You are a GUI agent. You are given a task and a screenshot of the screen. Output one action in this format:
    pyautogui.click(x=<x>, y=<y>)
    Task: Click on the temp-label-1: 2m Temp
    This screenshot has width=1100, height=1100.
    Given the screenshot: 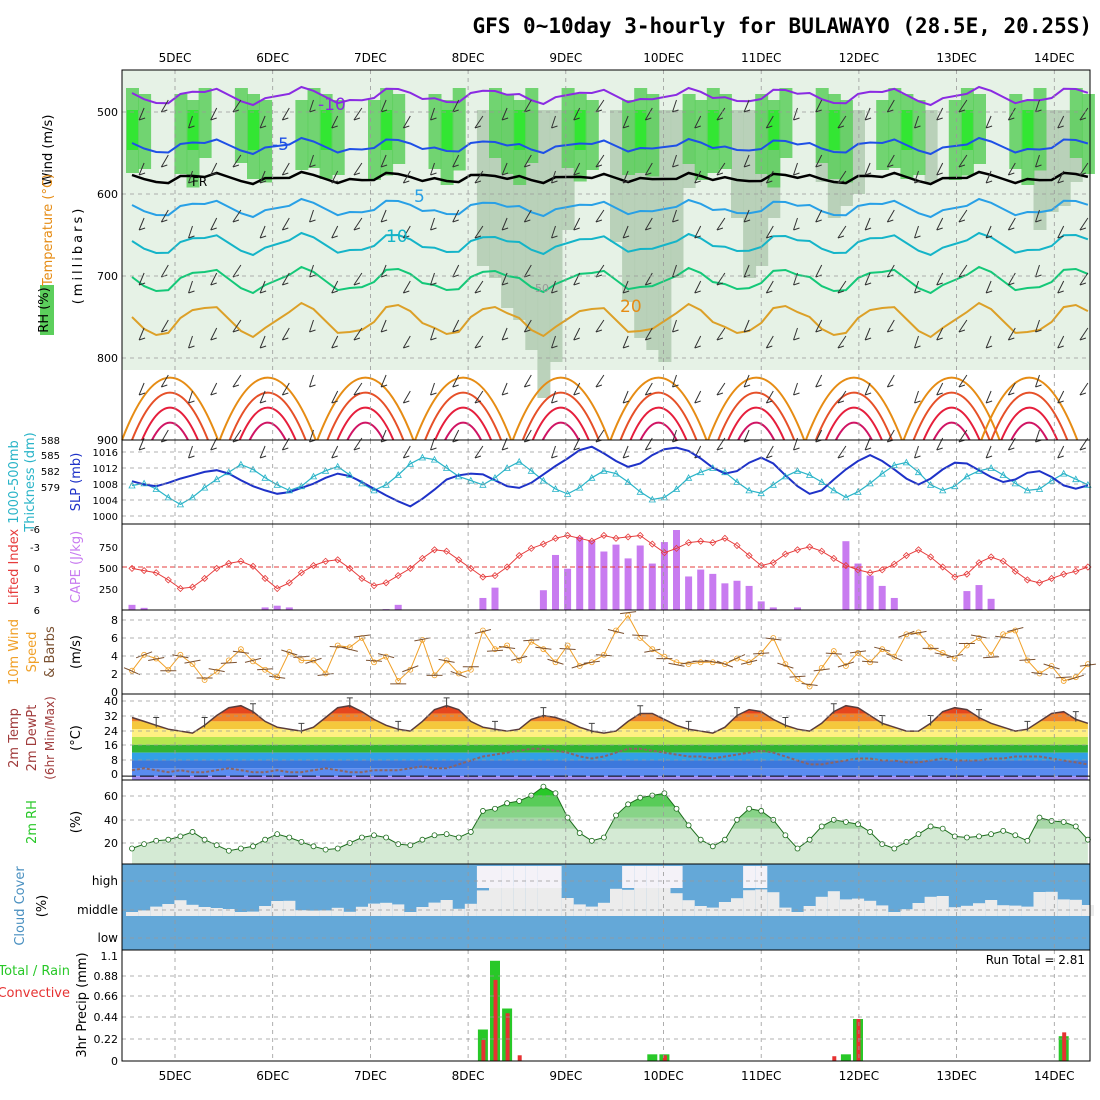 What is the action you would take?
    pyautogui.click(x=14, y=738)
    